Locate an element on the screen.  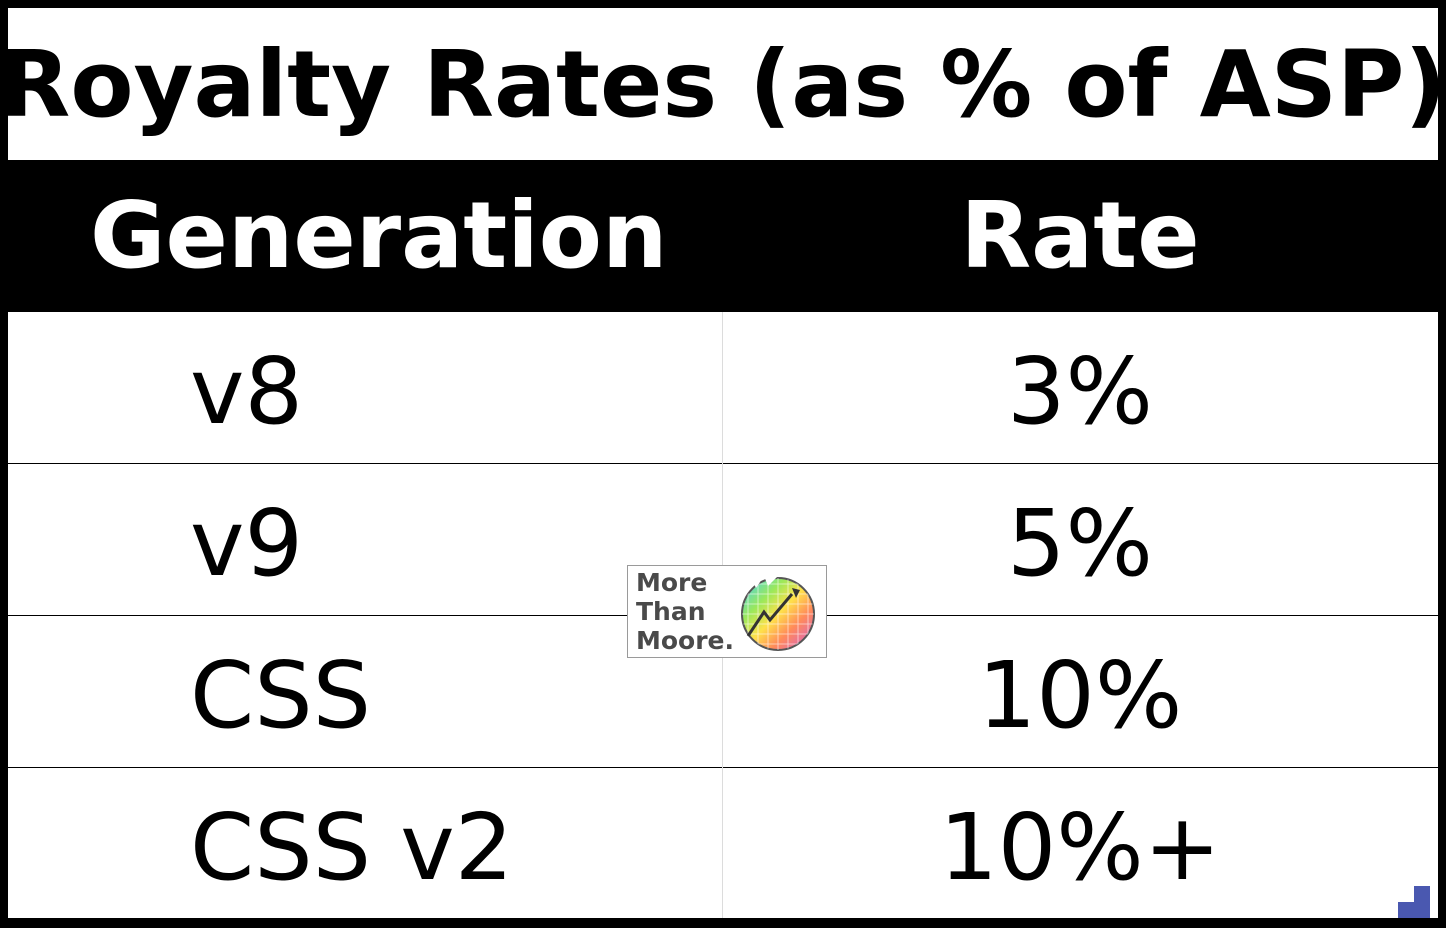
watermark-line: Than is located at coordinates (671, 611).